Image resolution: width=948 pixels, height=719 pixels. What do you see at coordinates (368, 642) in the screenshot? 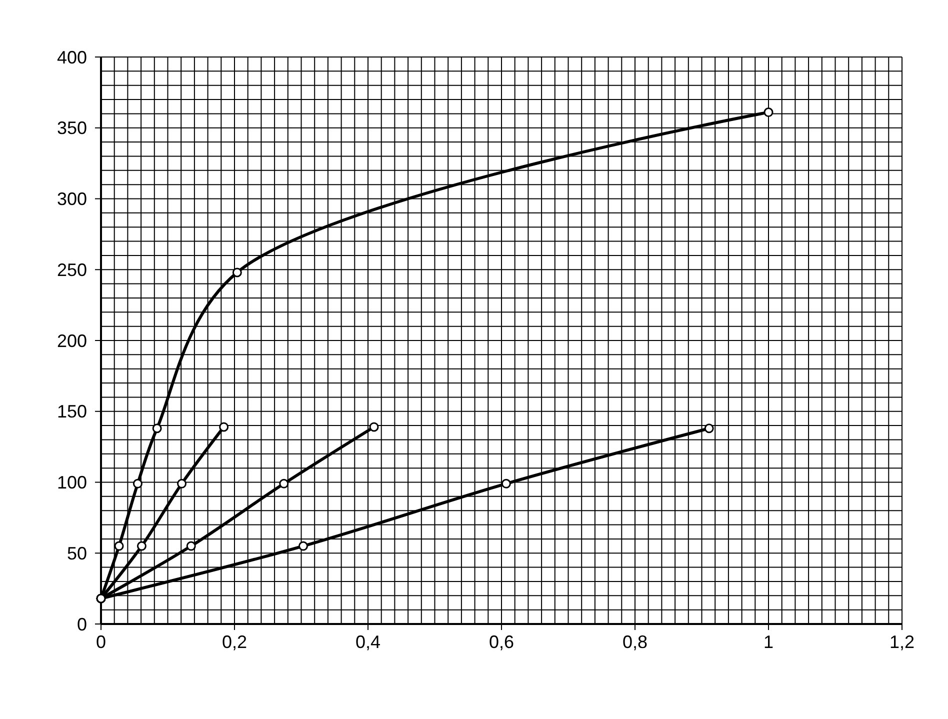
I see `x-tick-label: 0,4` at bounding box center [368, 642].